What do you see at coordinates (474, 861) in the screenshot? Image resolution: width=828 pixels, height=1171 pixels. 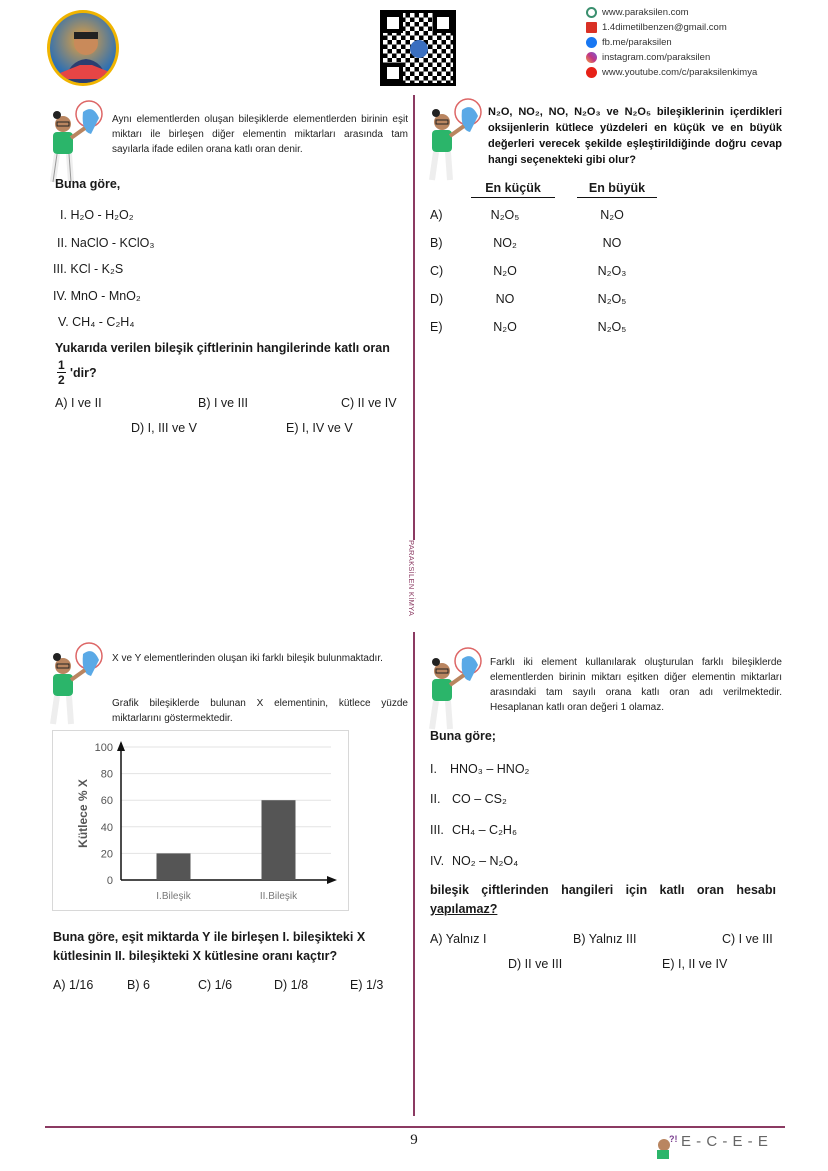 I see `list-item: IV. NO₂ – N₂O₄` at bounding box center [474, 861].